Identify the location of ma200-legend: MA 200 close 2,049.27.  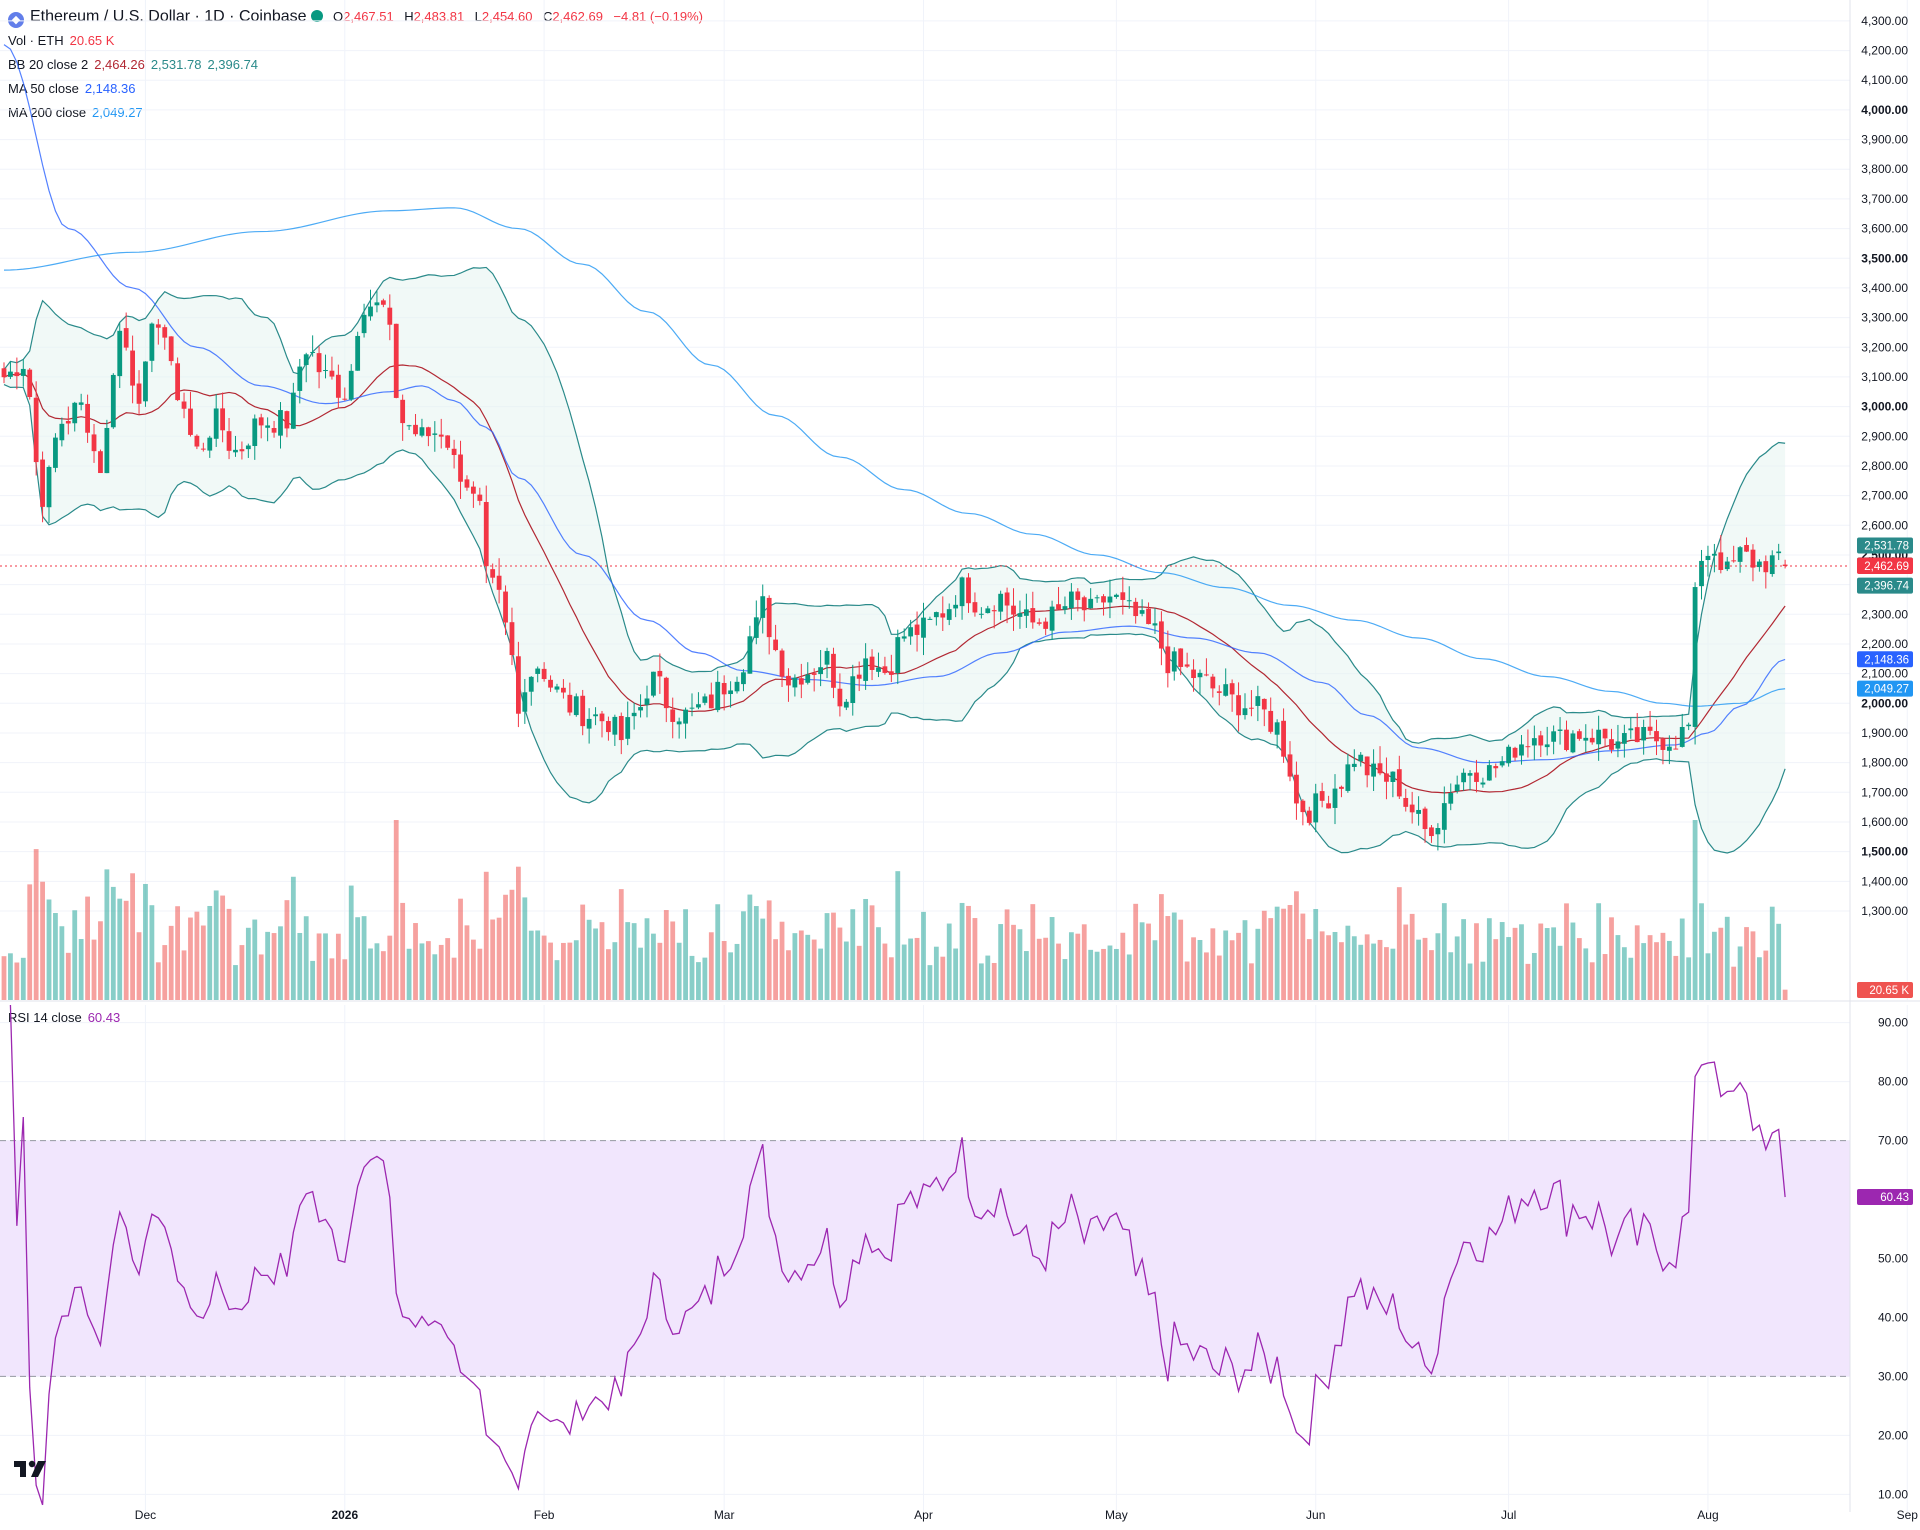
(78, 113).